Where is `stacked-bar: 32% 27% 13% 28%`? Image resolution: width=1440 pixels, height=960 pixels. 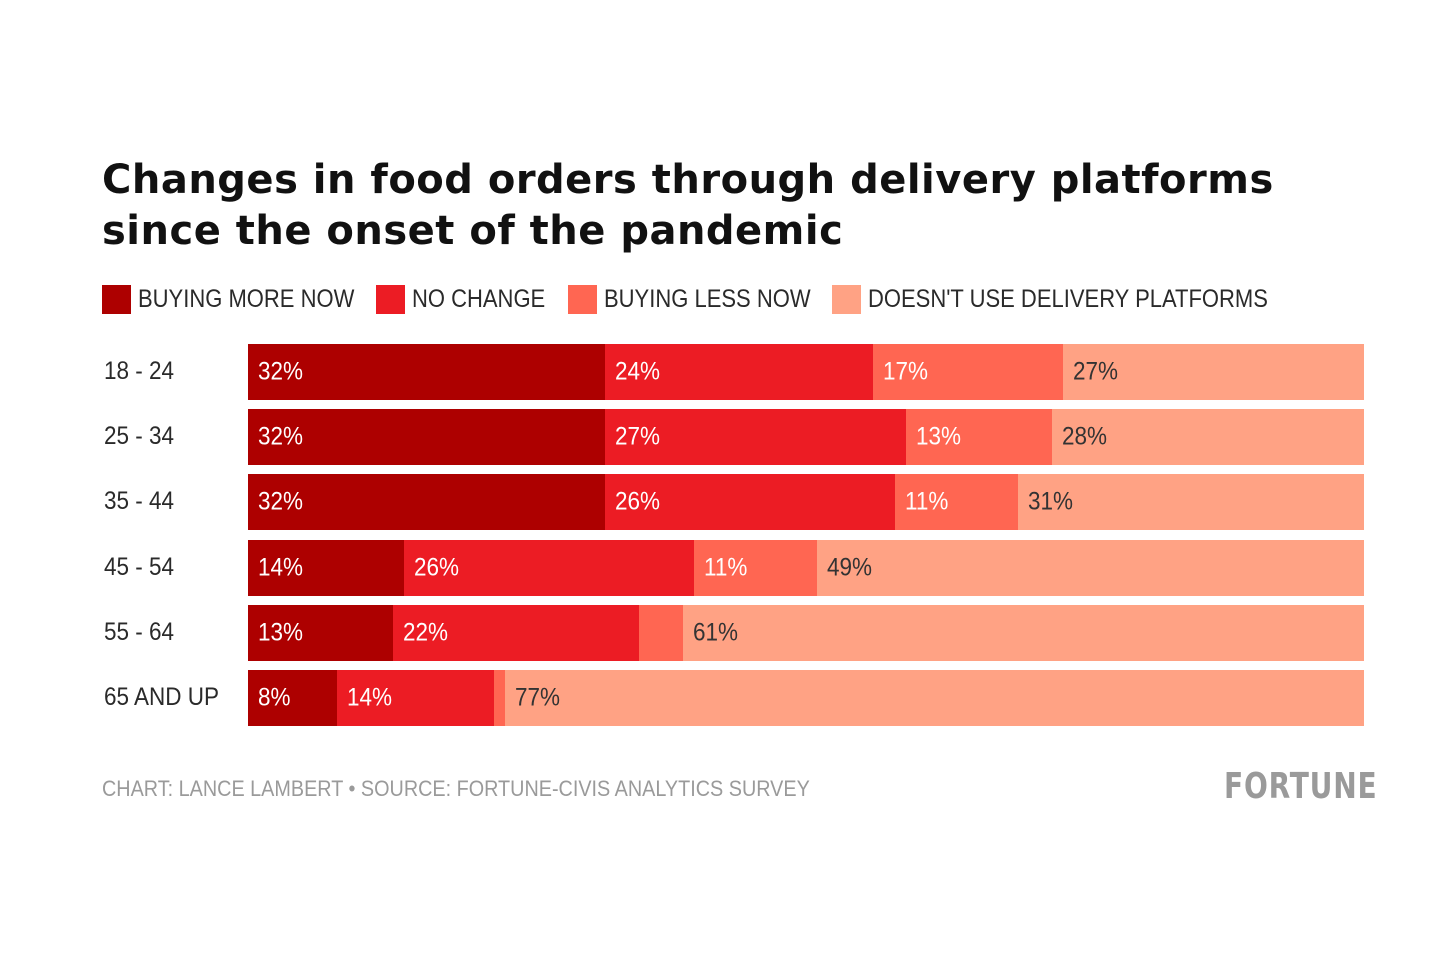 stacked-bar: 32% 27% 13% 28% is located at coordinates (806, 437).